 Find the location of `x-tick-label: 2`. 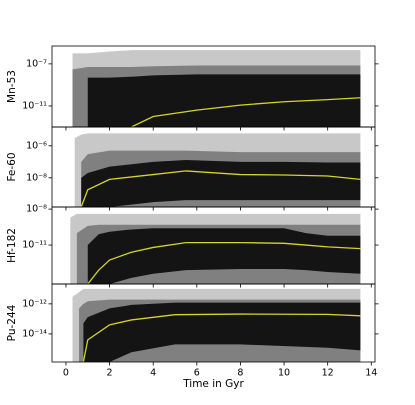

x-tick-label: 2 is located at coordinates (110, 373).